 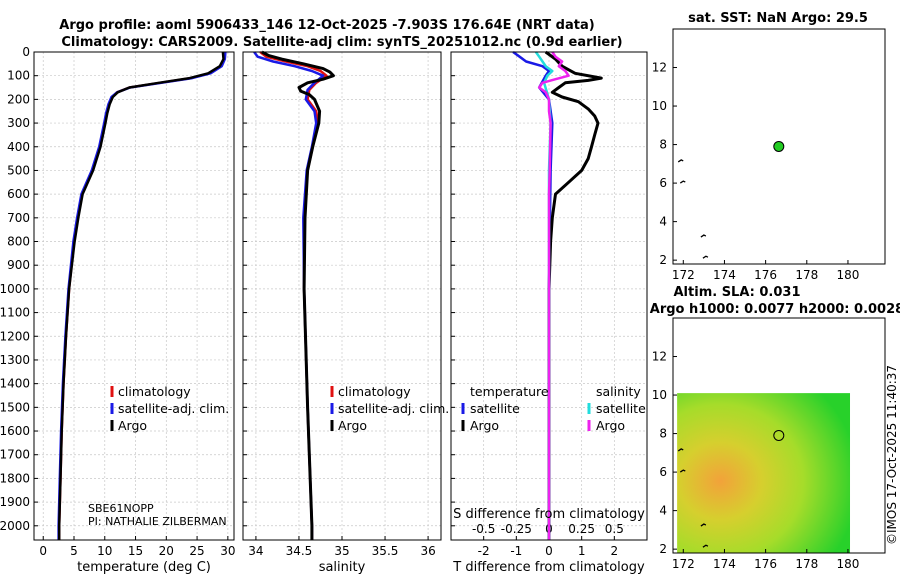 I want to click on ytick-label: 100, so click(x=18, y=76).